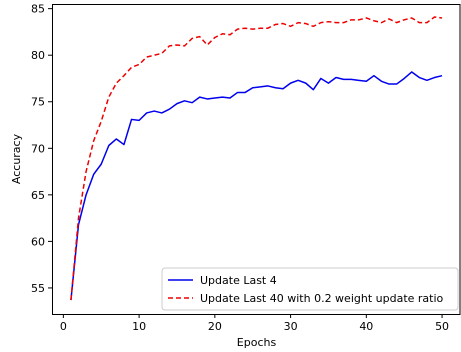  Describe the element at coordinates (291, 326) in the screenshot. I see `x-tick-label: 30` at that location.